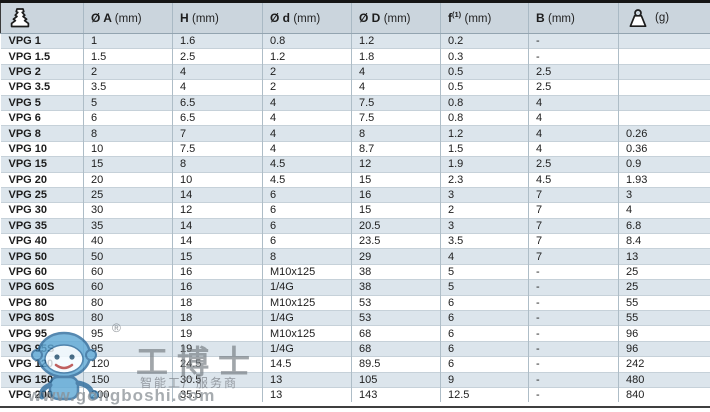 Image resolution: width=710 pixels, height=412 pixels. Describe the element at coordinates (218, 379) in the screenshot. I see `value-cell: 30.5` at that location.